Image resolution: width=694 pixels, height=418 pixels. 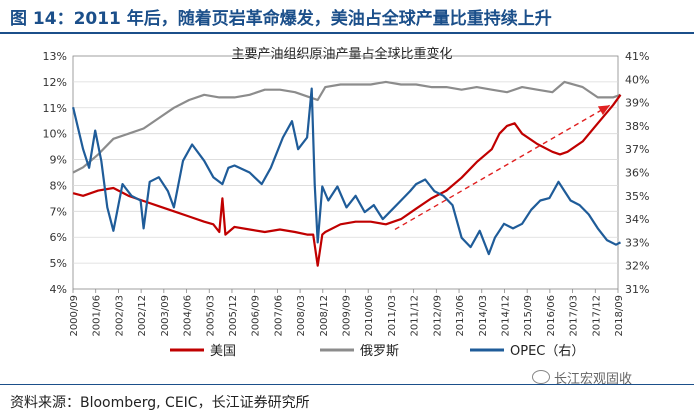 I want to click on chart-legend: 美国 俄罗斯 OPEC（右）, so click(x=377, y=351).